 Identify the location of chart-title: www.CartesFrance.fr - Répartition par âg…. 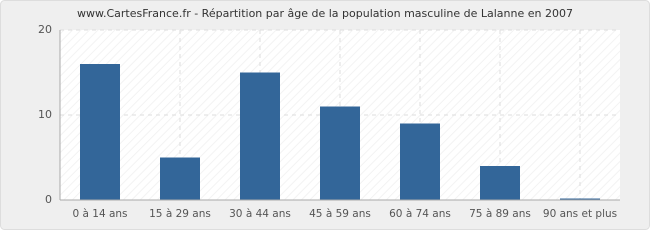
(325, 13).